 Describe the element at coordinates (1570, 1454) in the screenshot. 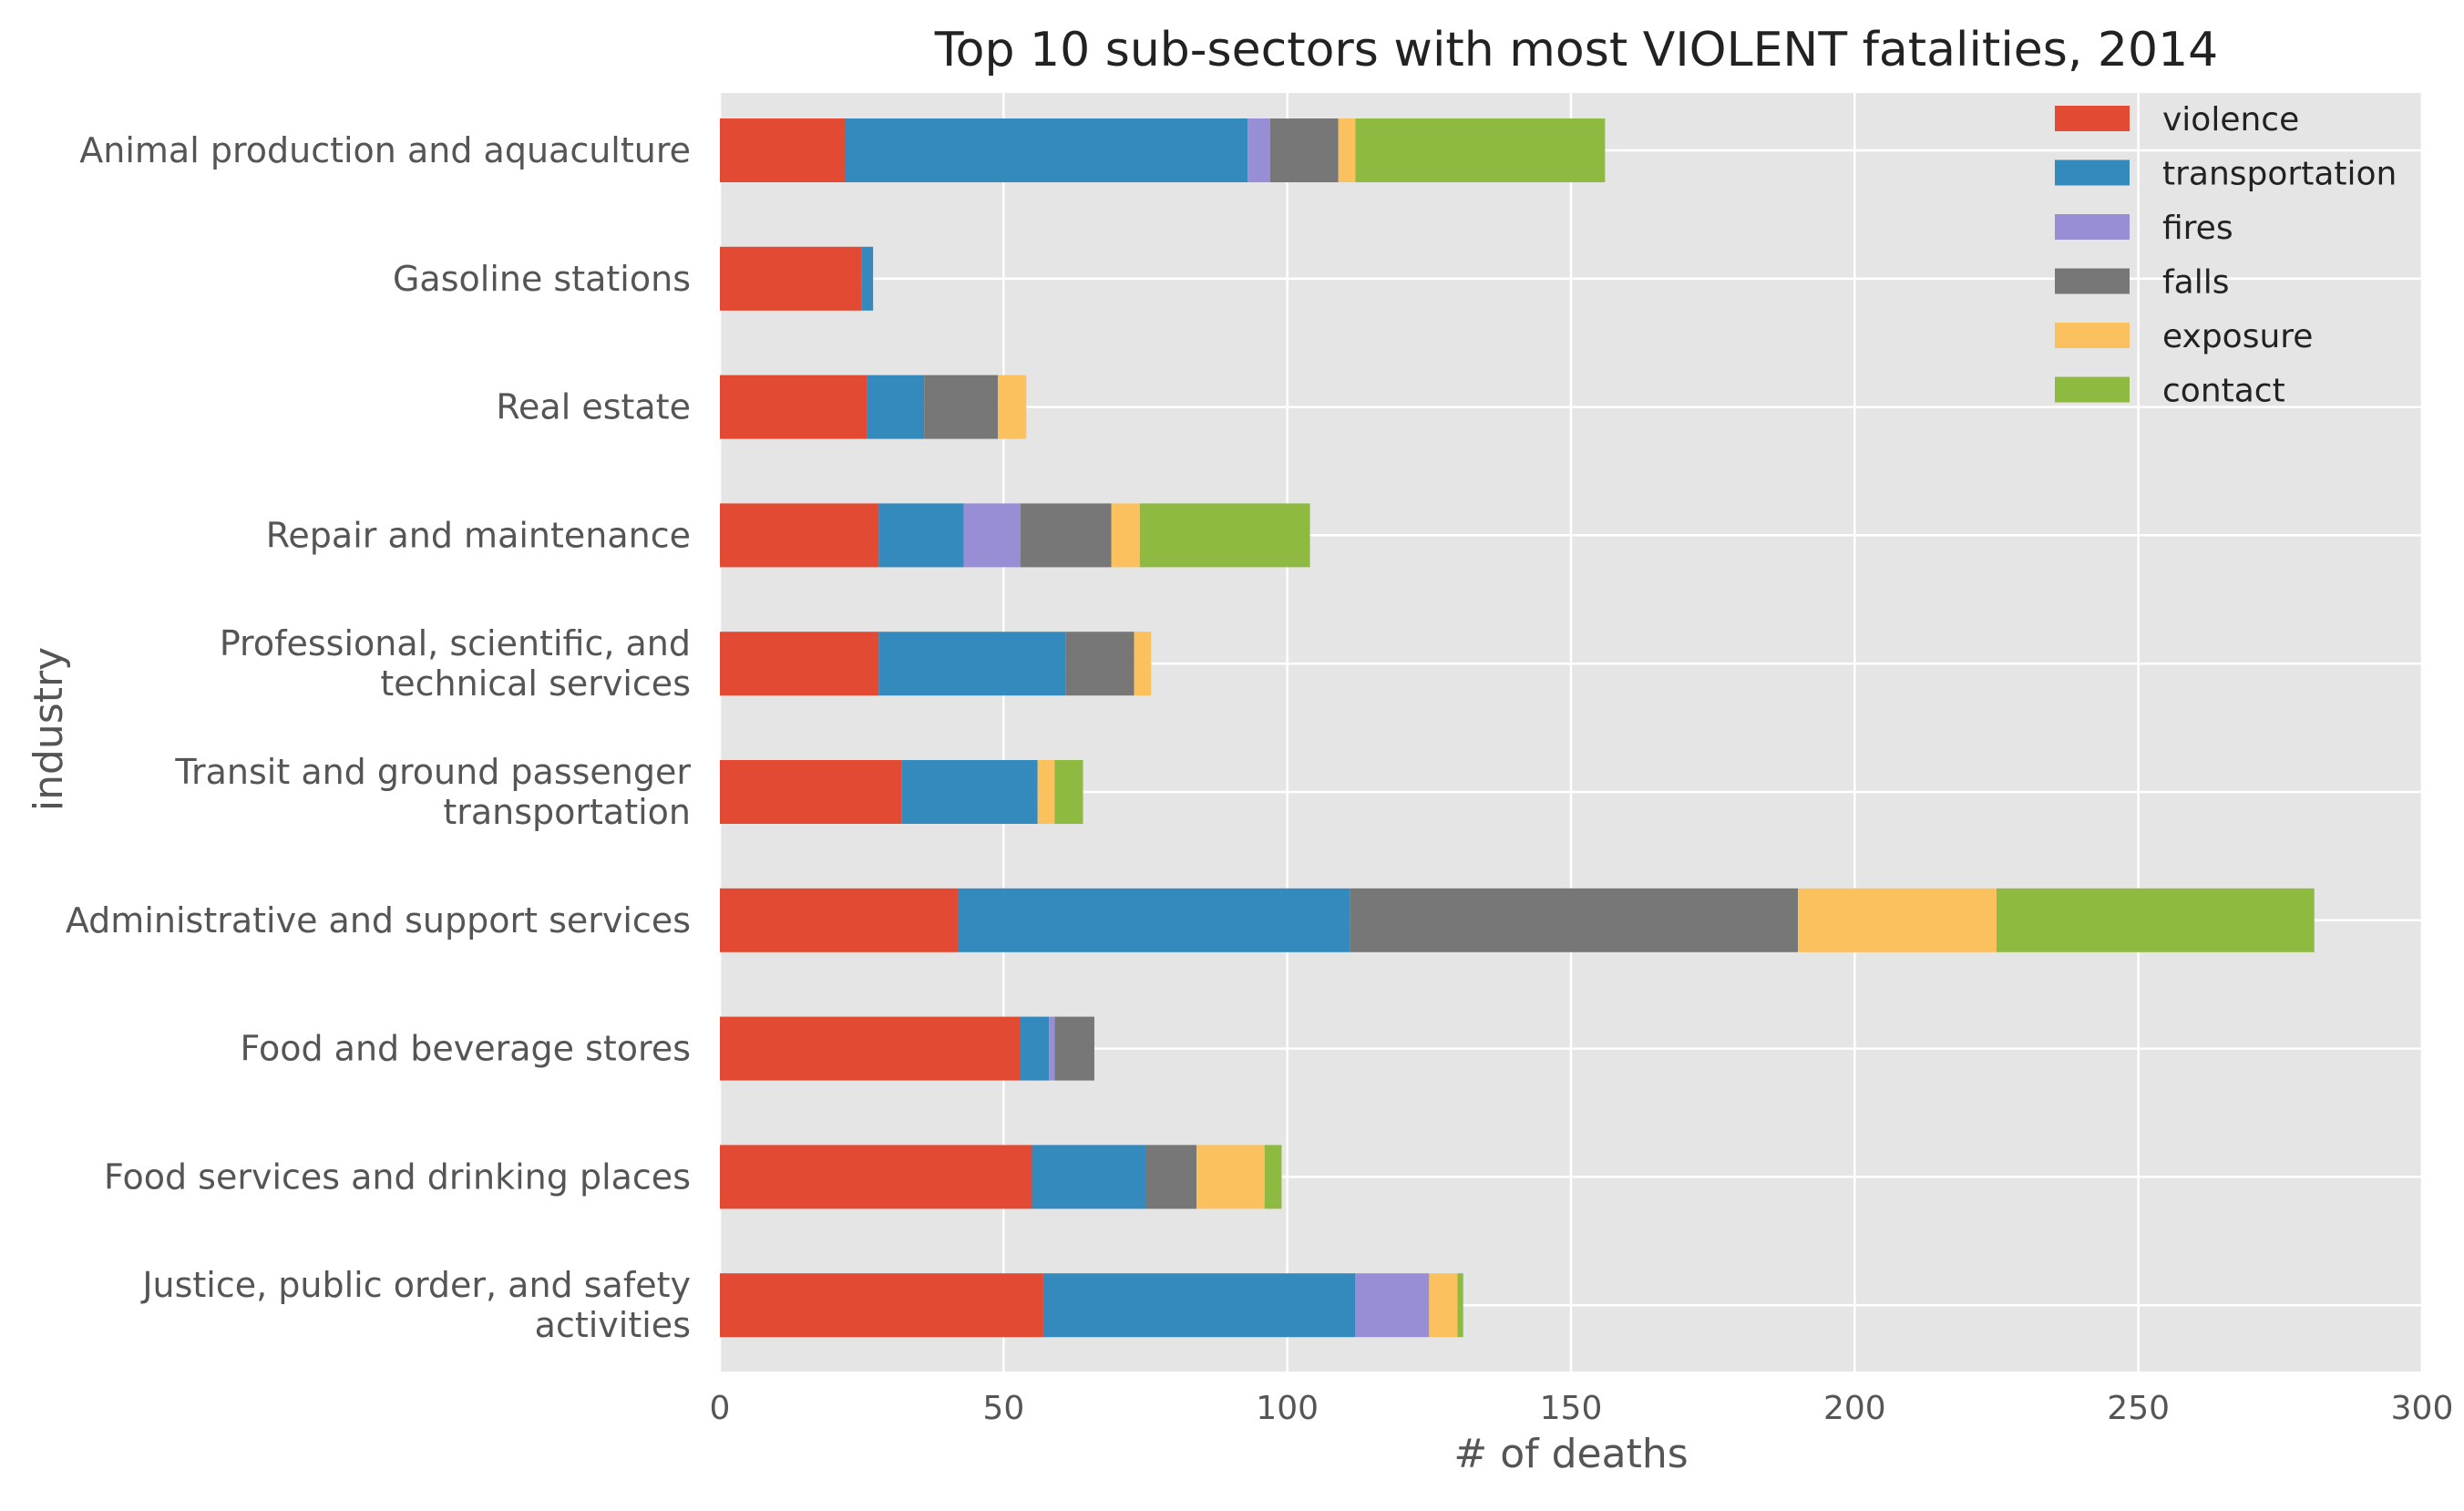

I see `x-axis-label: # of deaths` at that location.